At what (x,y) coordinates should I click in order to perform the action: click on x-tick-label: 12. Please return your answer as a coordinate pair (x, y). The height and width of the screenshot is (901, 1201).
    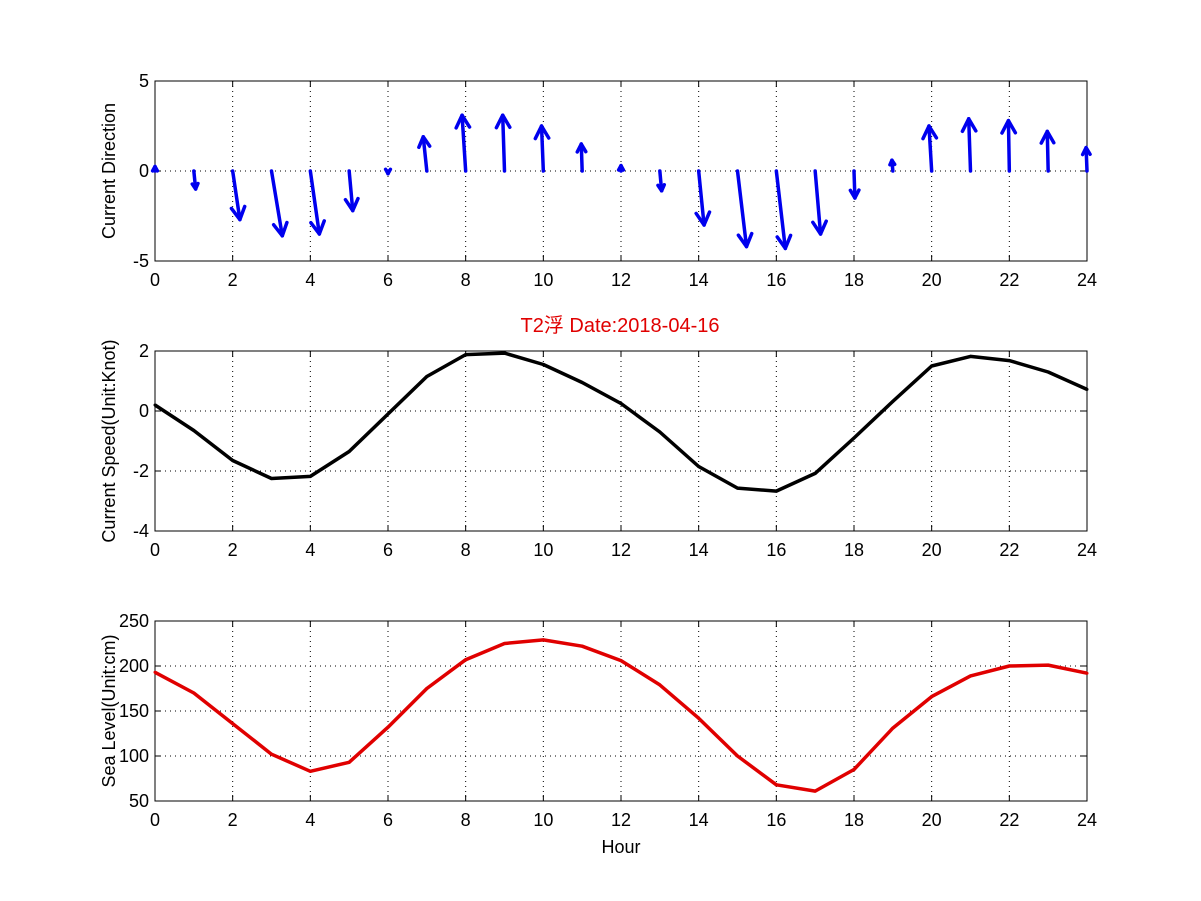
    Looking at the image, I should click on (621, 820).